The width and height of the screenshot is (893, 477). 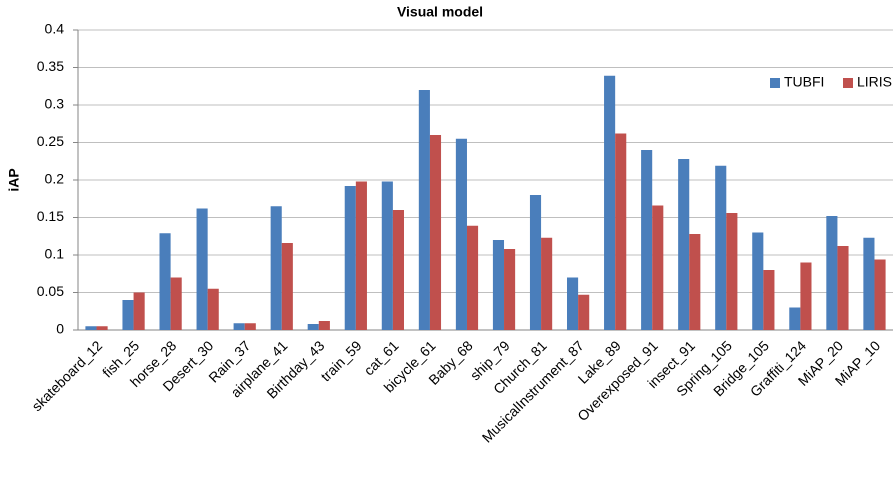 I want to click on legend-label: TUBFI, so click(x=804, y=82).